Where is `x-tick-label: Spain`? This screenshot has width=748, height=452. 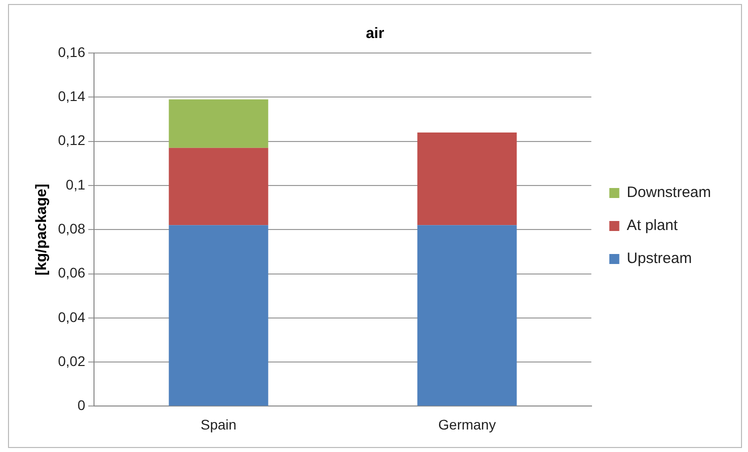
x-tick-label: Spain is located at coordinates (218, 424).